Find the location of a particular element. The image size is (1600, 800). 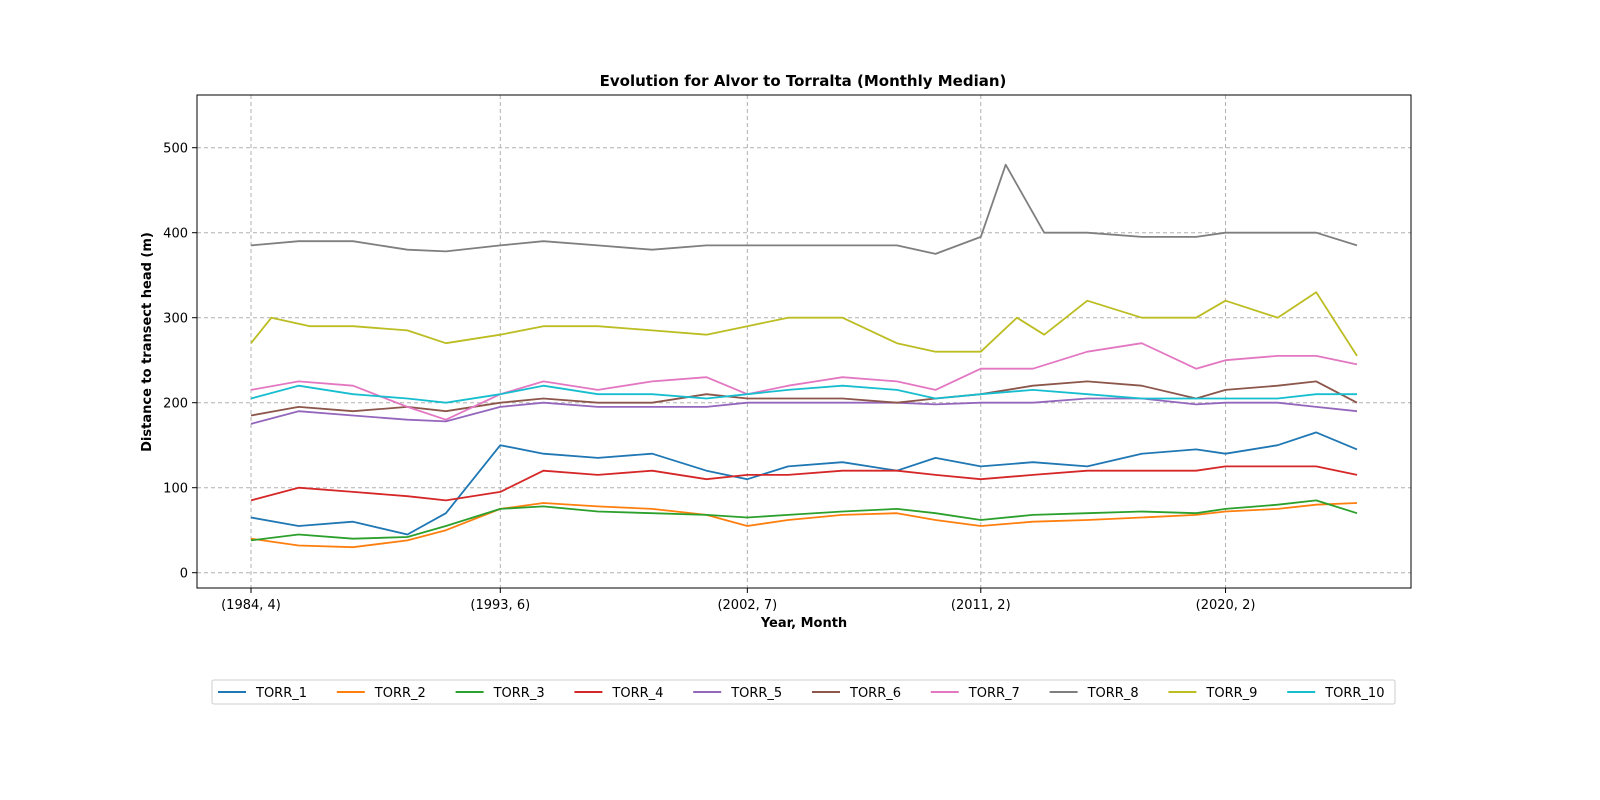

legend-label: TORR_4 is located at coordinates (637, 693).